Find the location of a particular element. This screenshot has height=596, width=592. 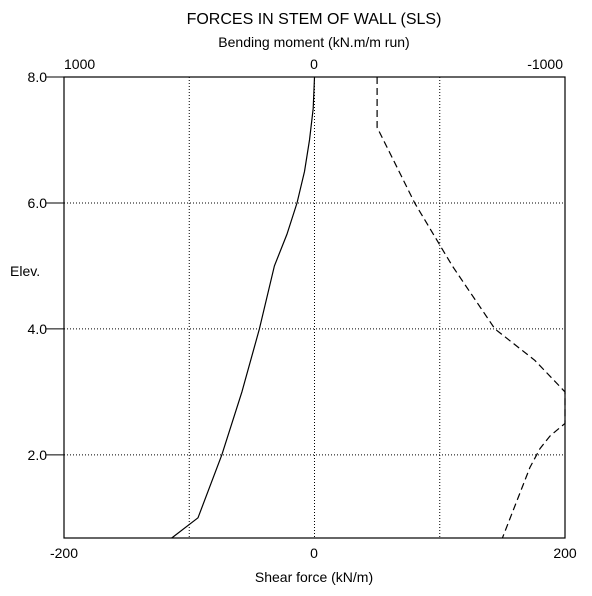

y-tick-layer: 8.0 6.0 4.0 2.0 is located at coordinates (46, 266).